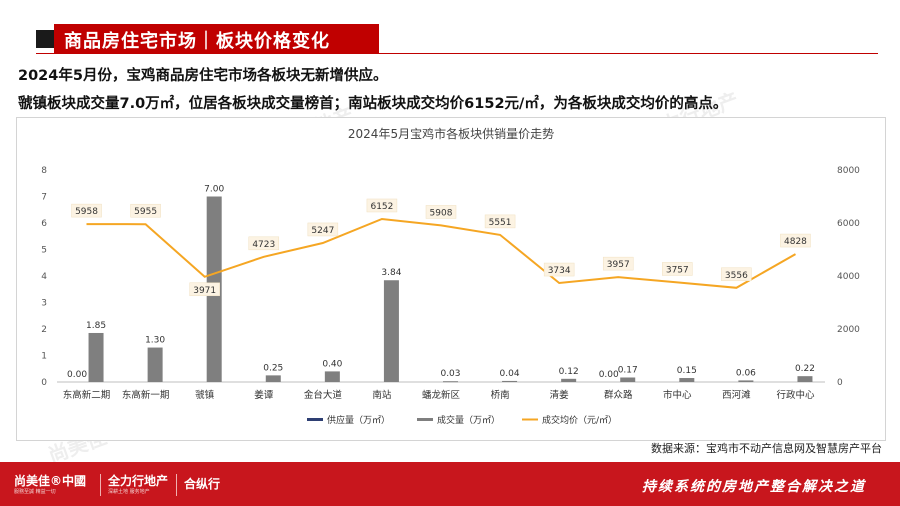 The image size is (900, 506). What do you see at coordinates (848, 277) in the screenshot?
I see `y-right-tick-label: 4000` at bounding box center [848, 277].